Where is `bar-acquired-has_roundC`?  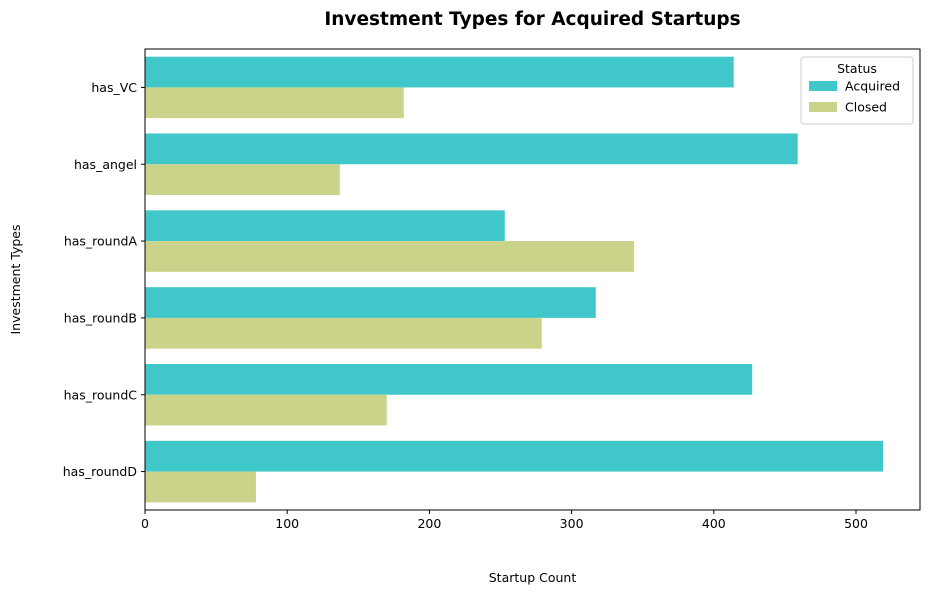
bar-acquired-has_roundC is located at coordinates (449, 379).